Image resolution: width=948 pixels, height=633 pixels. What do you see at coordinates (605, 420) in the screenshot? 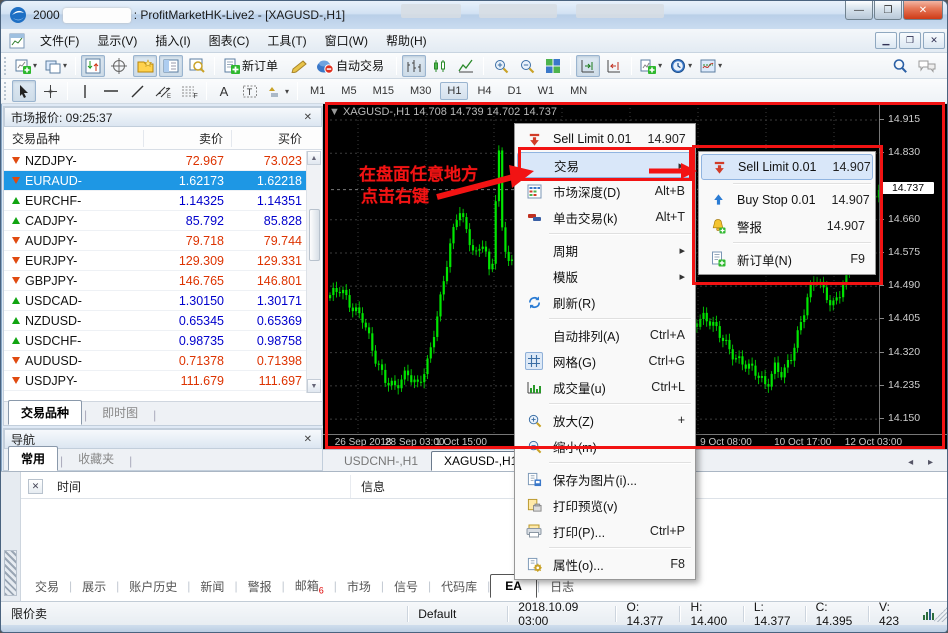
I see `context-menu-item: 放大(Z) +` at bounding box center [605, 420].